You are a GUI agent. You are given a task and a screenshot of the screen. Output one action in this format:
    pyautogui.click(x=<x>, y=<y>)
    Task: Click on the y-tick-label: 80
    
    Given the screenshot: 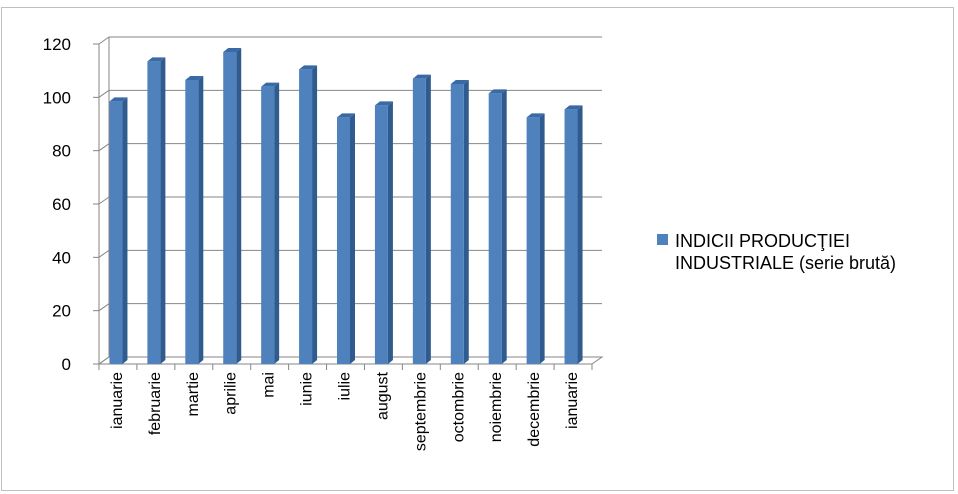 What is the action you would take?
    pyautogui.click(x=61, y=151)
    